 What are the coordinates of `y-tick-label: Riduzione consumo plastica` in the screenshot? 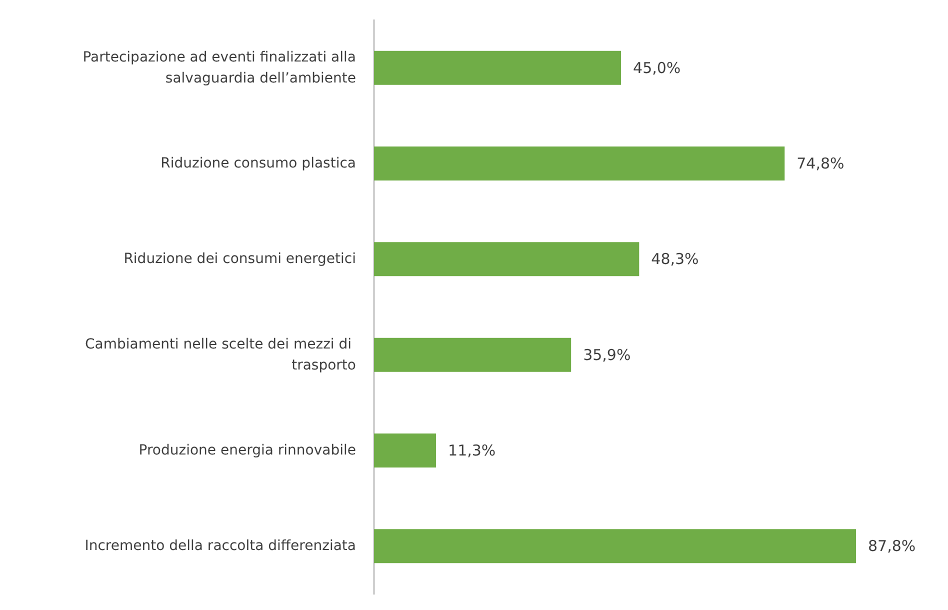 It's located at (258, 164).